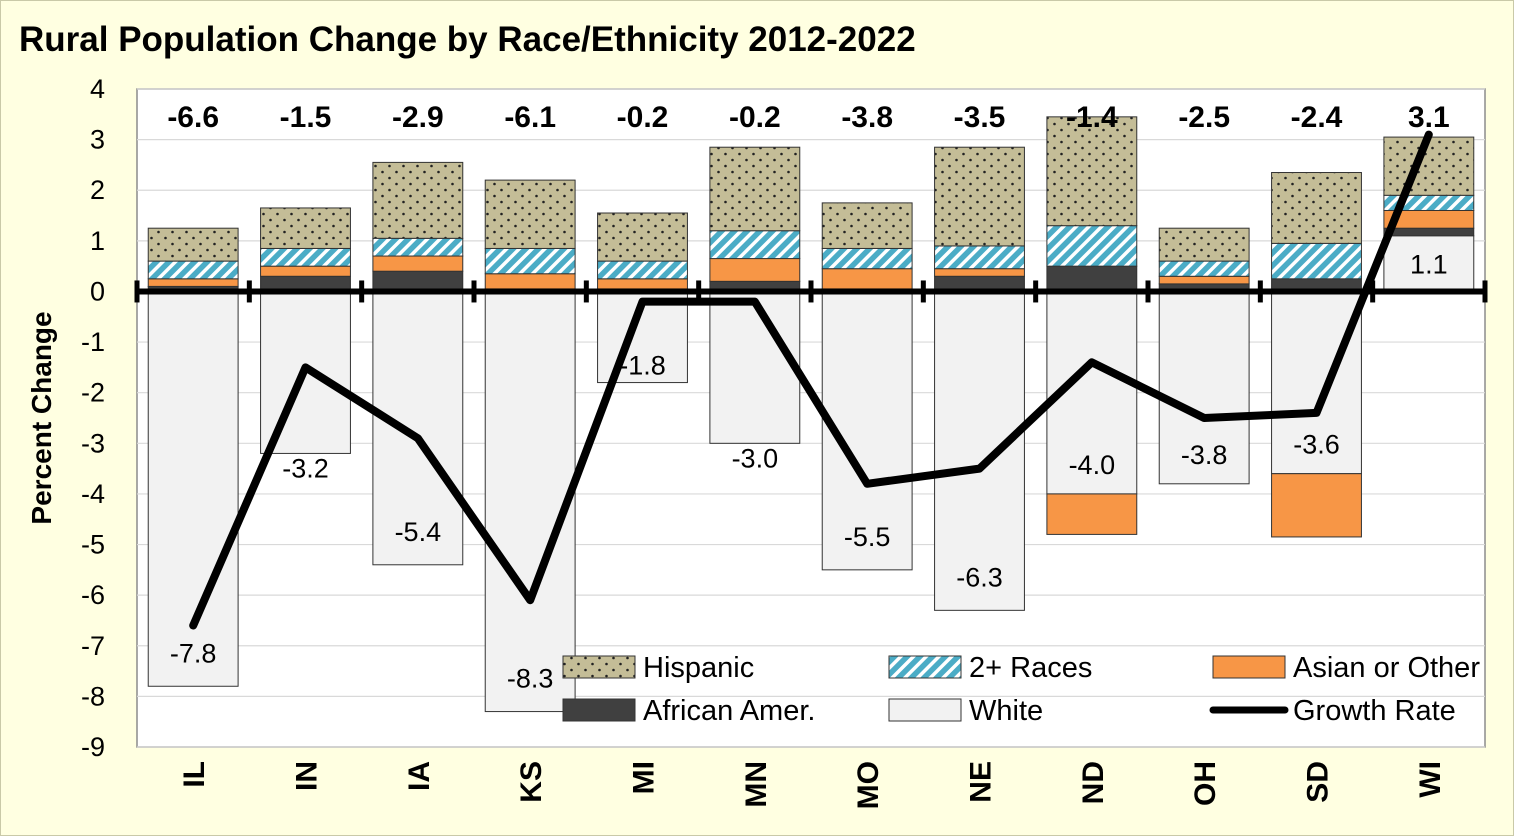 The height and width of the screenshot is (837, 1514). What do you see at coordinates (530, 214) in the screenshot?
I see `bar-hispanic-ks` at bounding box center [530, 214].